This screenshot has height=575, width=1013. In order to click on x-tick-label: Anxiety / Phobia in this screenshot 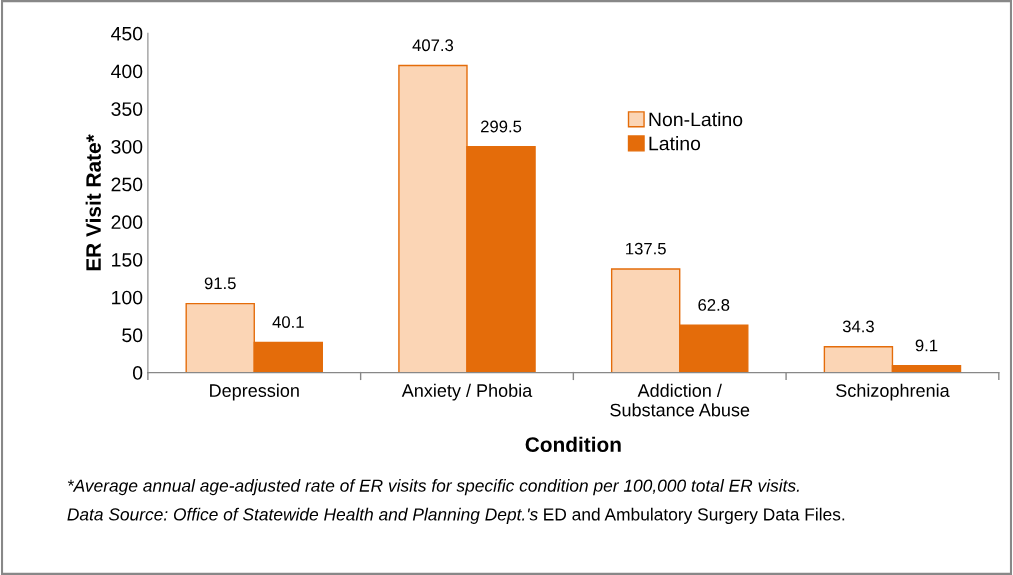, I will do `click(467, 392)`.